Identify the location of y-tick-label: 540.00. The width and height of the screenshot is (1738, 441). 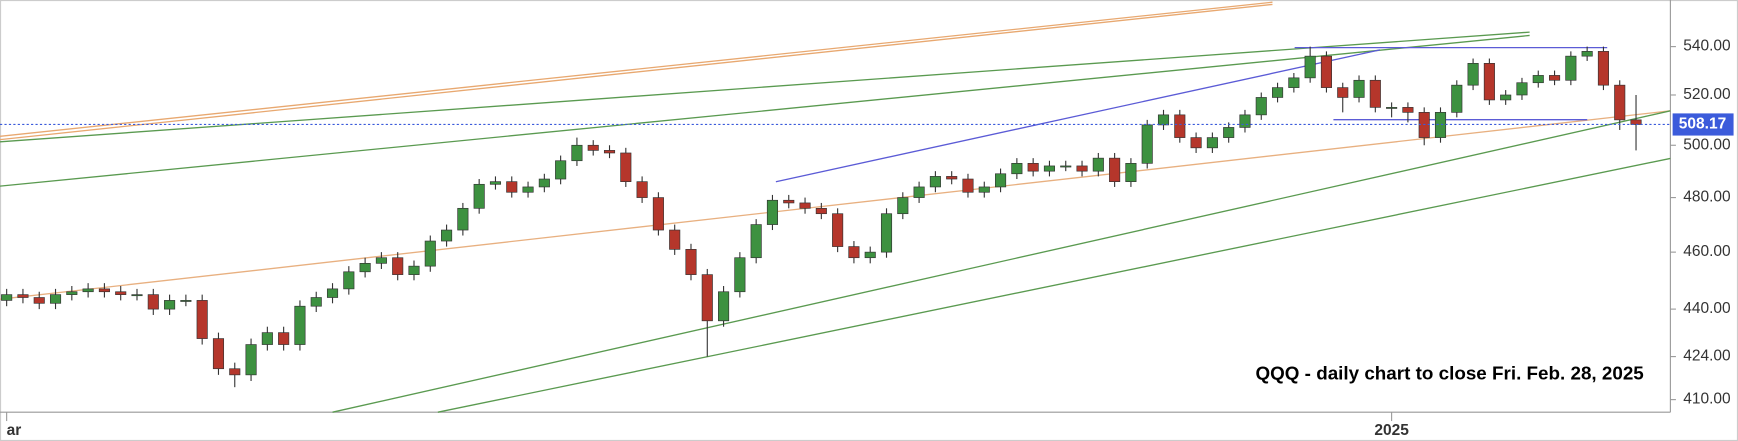
(1707, 46).